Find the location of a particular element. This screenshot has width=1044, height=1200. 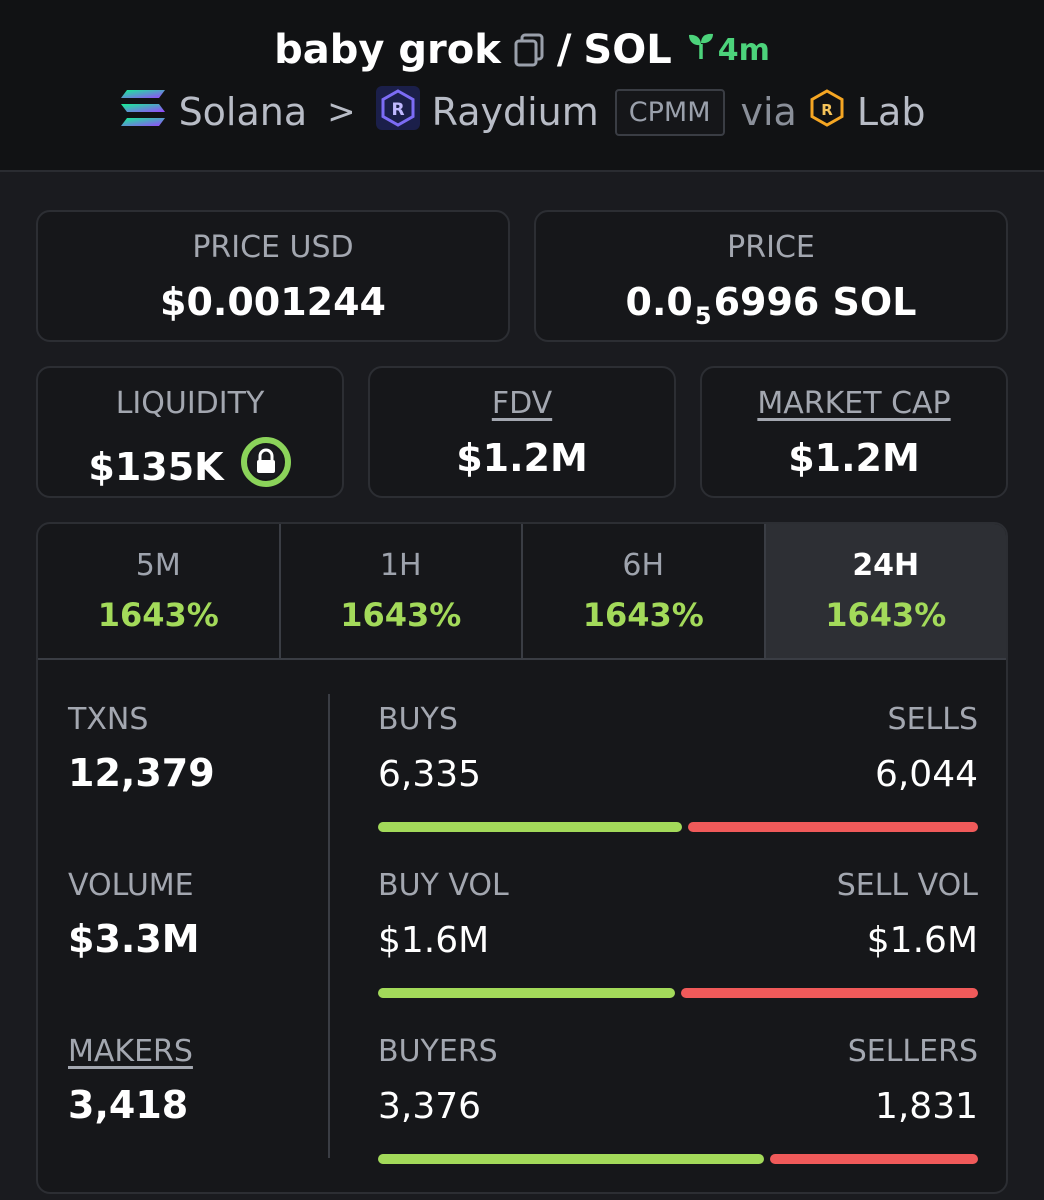

makers-stat: MAKERS 3,418 is located at coordinates (130, 1080).